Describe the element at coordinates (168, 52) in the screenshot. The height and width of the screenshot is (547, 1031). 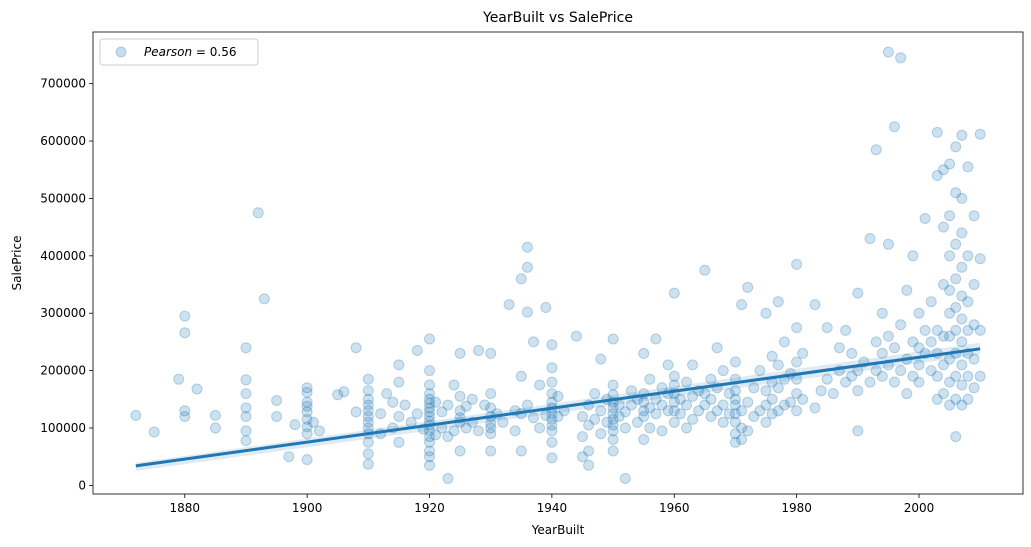
I see `legend-label-italic: Pearson` at that location.